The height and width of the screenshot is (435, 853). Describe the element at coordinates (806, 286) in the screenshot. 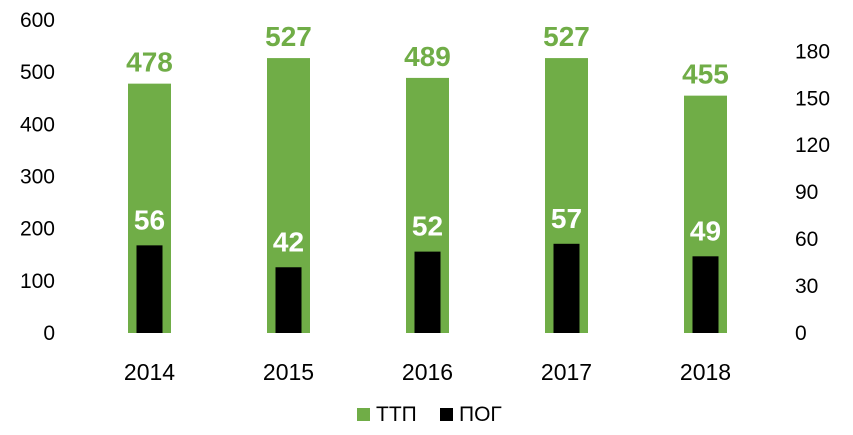

I see `y2-tick-label: 30` at that location.